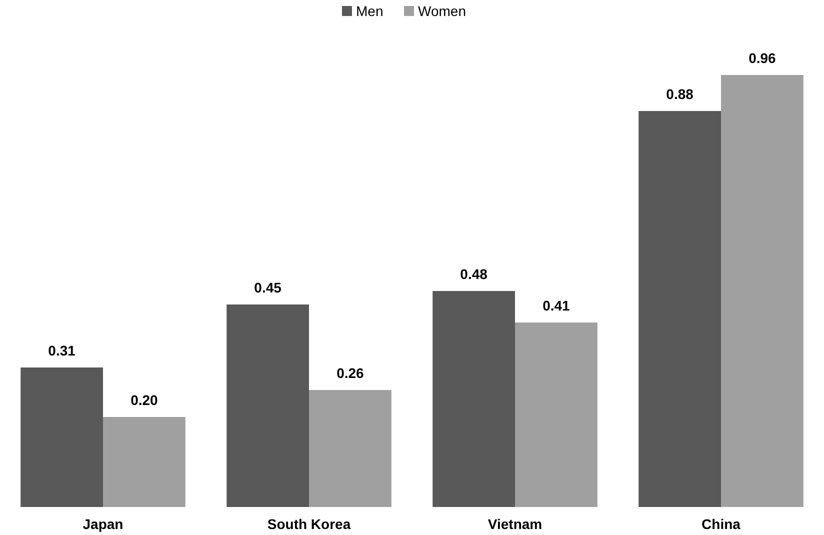 This screenshot has width=824, height=535. Describe the element at coordinates (370, 11) in the screenshot. I see `legend-label: Men` at that location.